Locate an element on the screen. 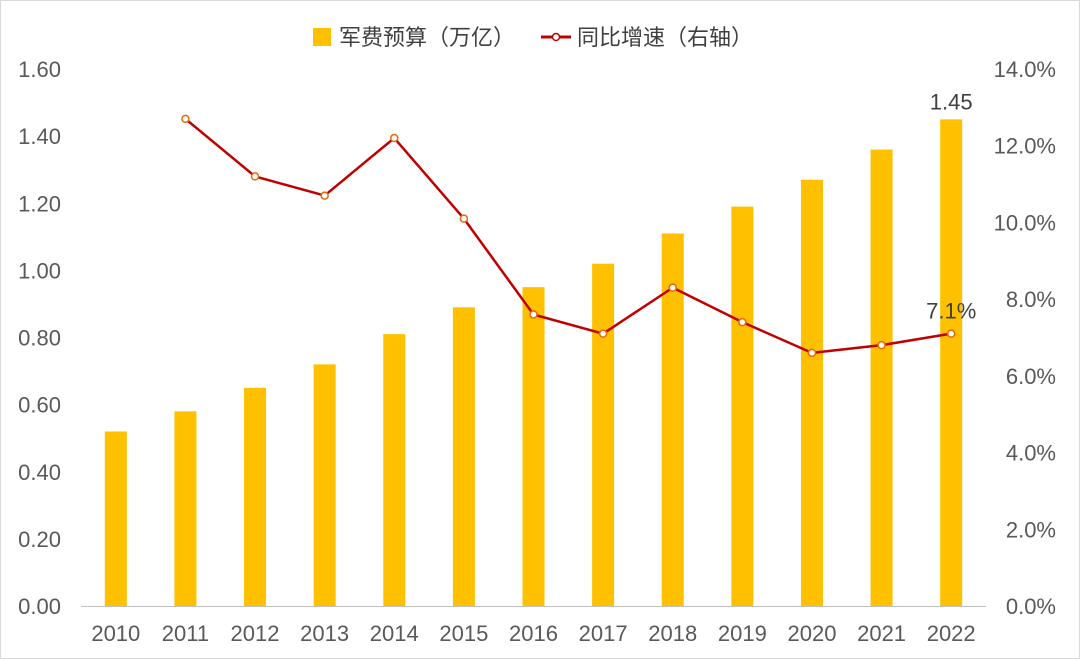 The width and height of the screenshot is (1080, 659). x-tick-label: 2018 is located at coordinates (672, 633).